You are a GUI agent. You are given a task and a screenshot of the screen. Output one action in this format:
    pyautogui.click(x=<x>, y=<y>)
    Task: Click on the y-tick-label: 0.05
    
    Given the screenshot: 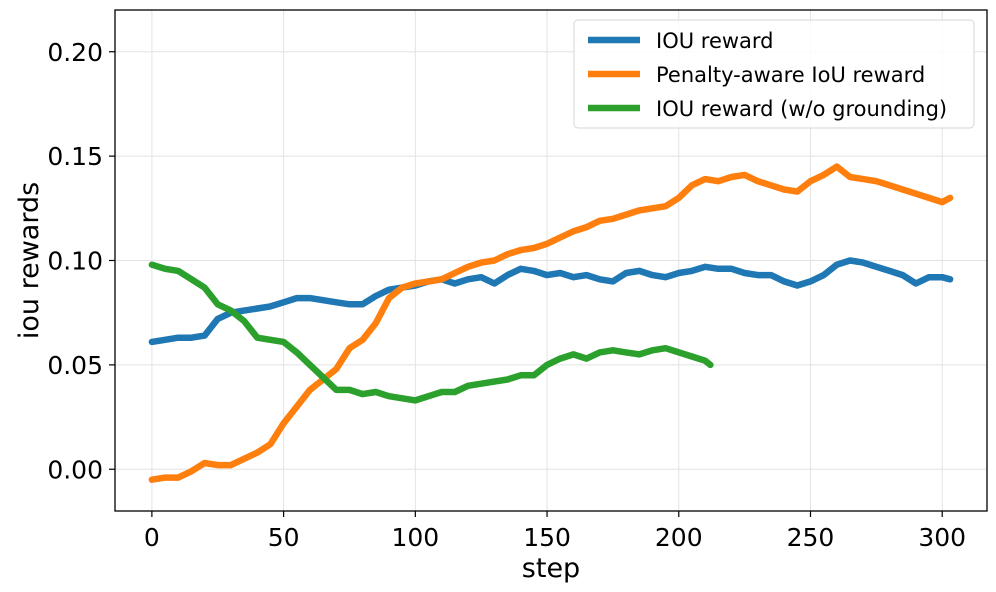 What is the action you would take?
    pyautogui.click(x=75, y=365)
    